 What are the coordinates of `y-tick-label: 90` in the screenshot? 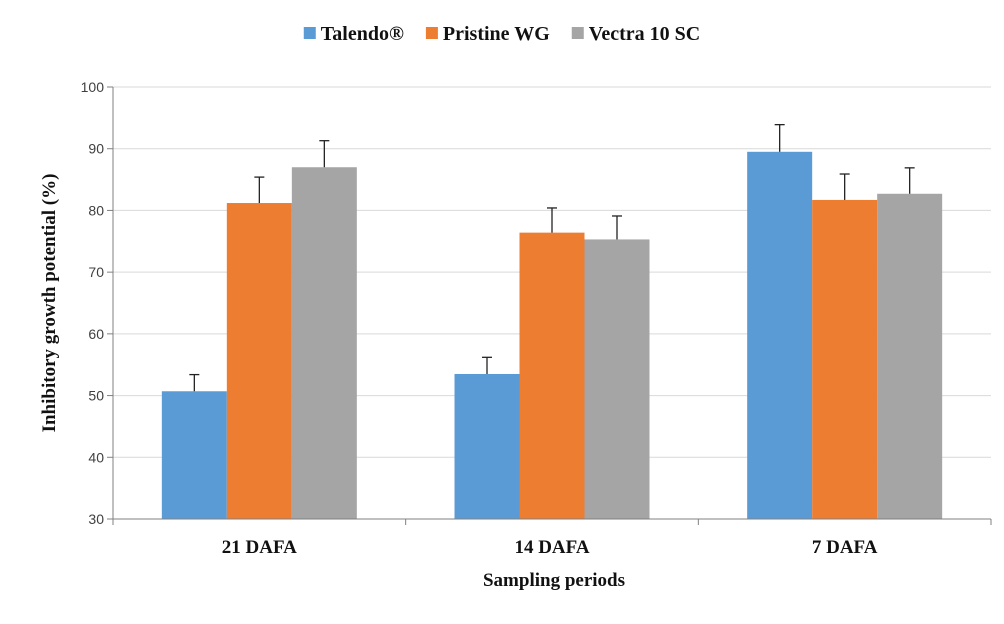 It's located at (96, 149).